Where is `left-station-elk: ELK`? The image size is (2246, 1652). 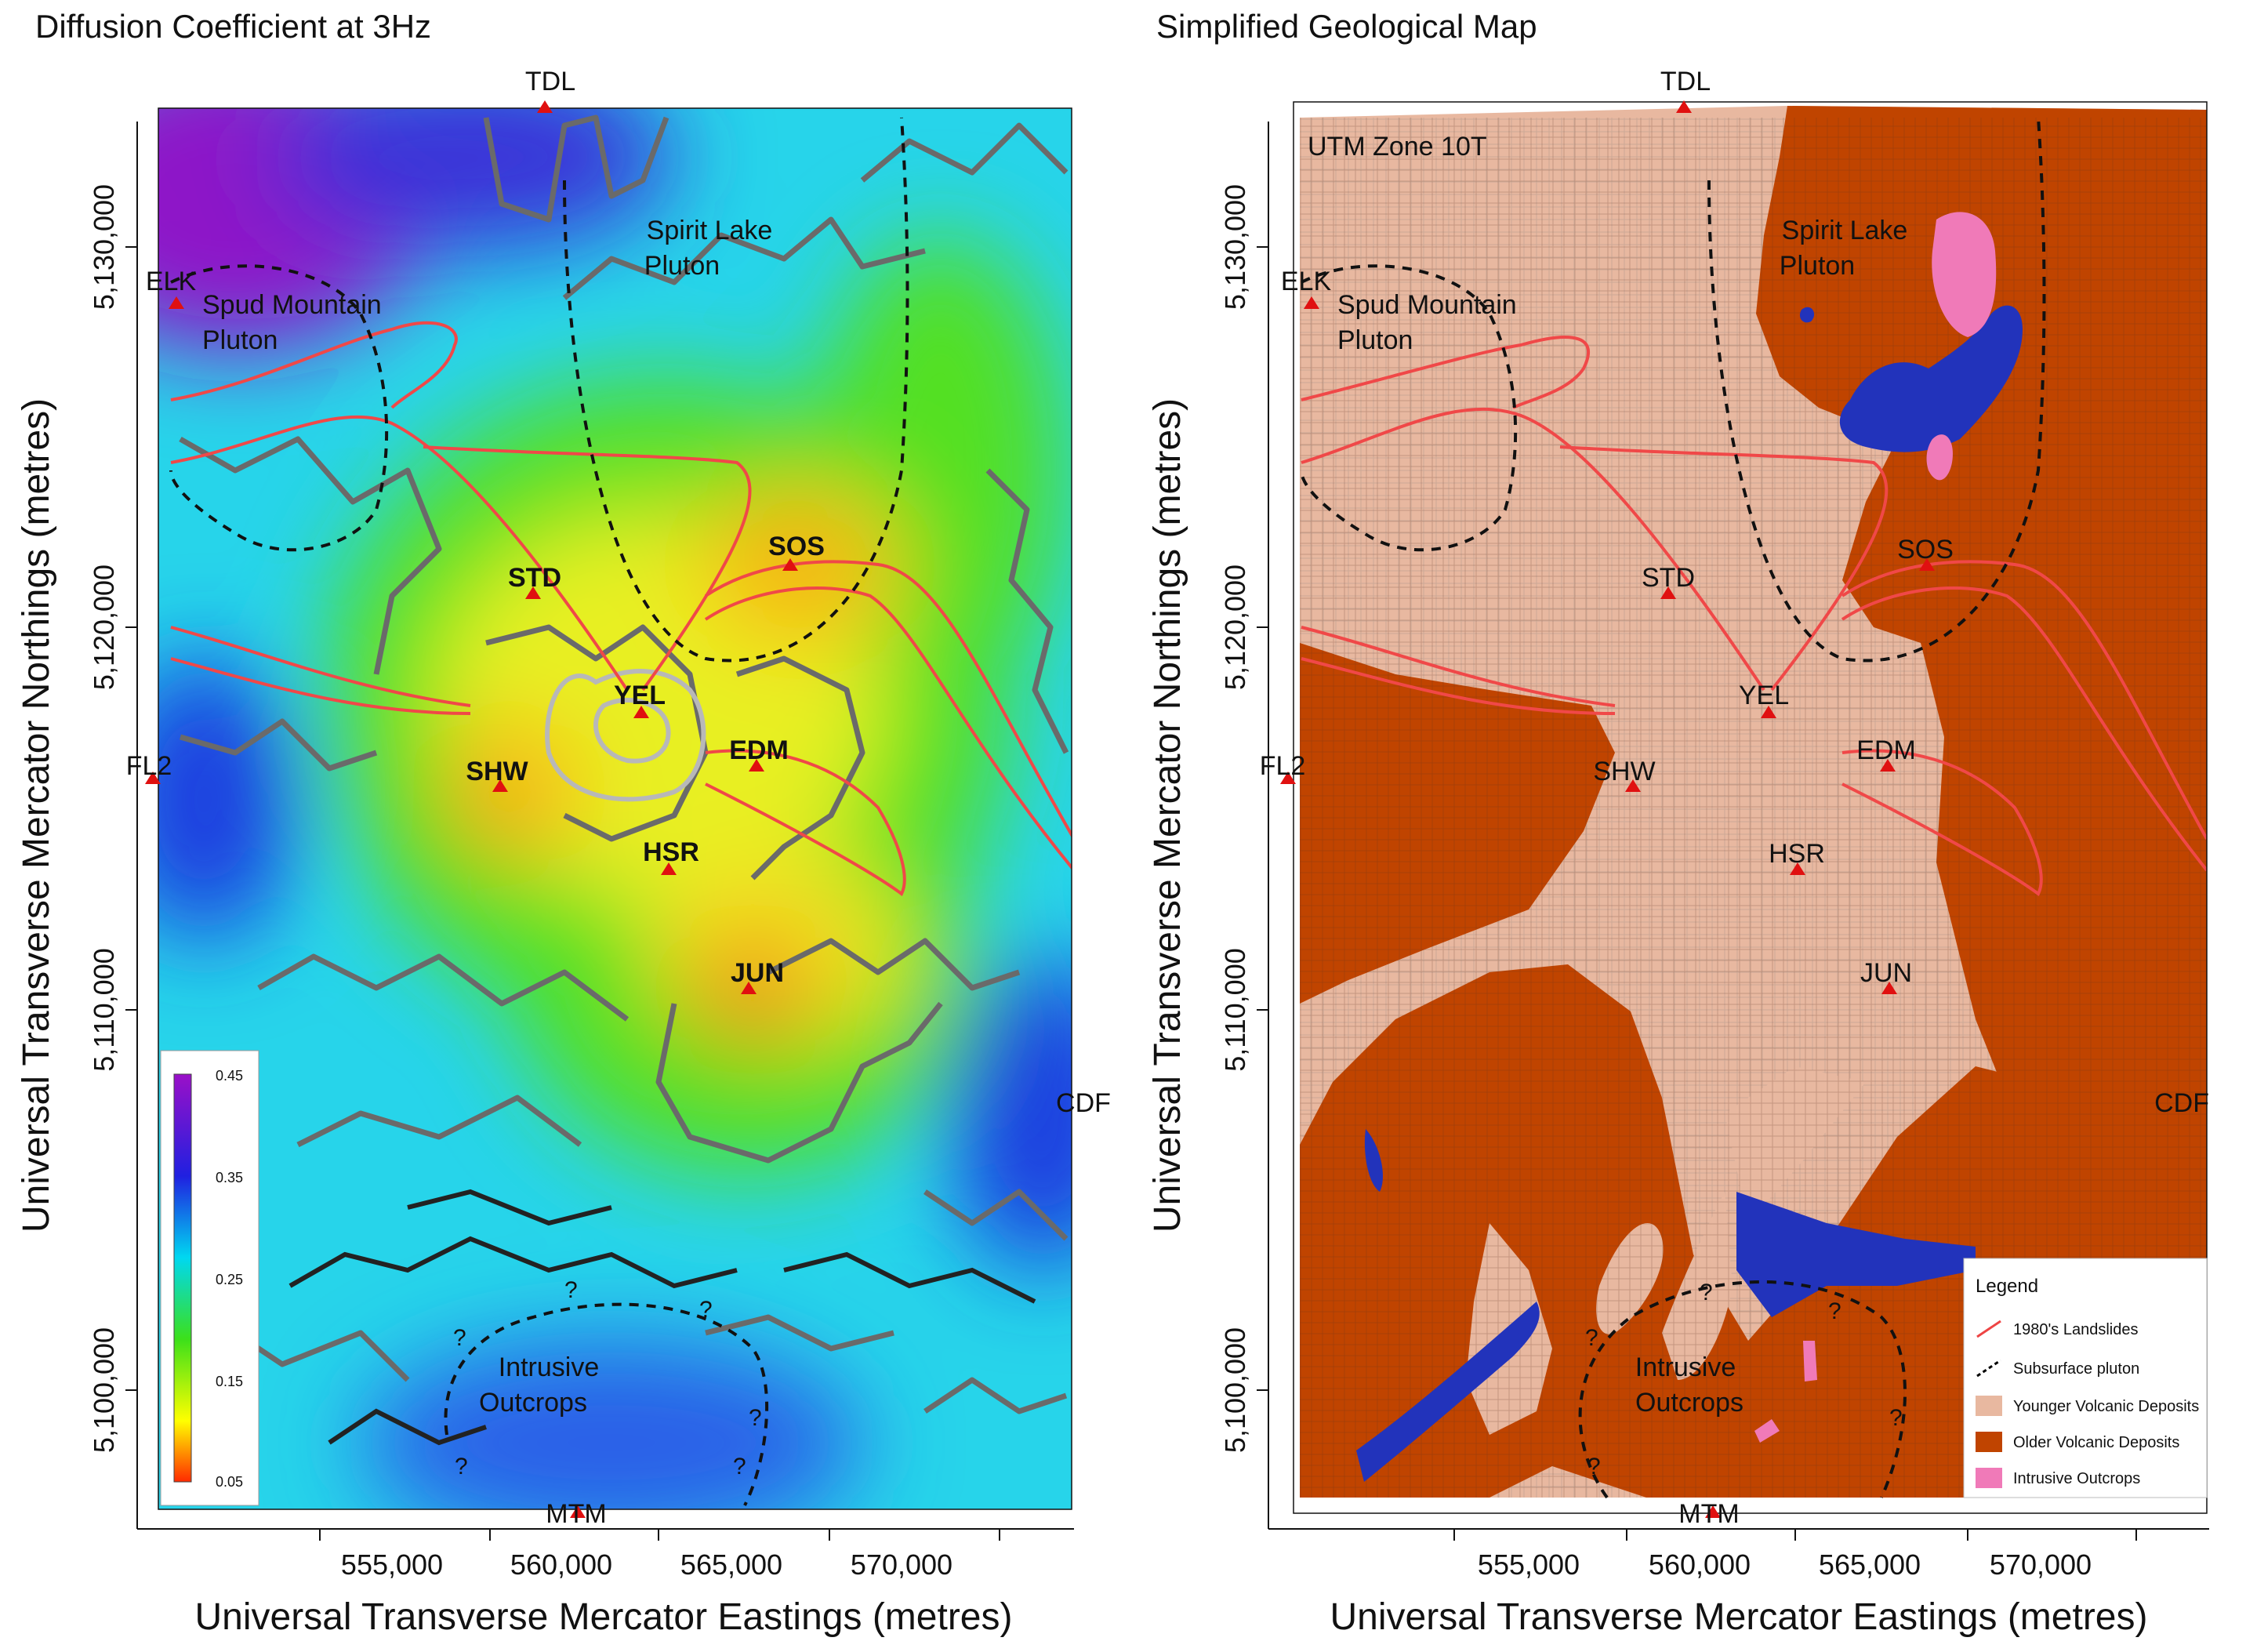 left-station-elk: ELK is located at coordinates (171, 281).